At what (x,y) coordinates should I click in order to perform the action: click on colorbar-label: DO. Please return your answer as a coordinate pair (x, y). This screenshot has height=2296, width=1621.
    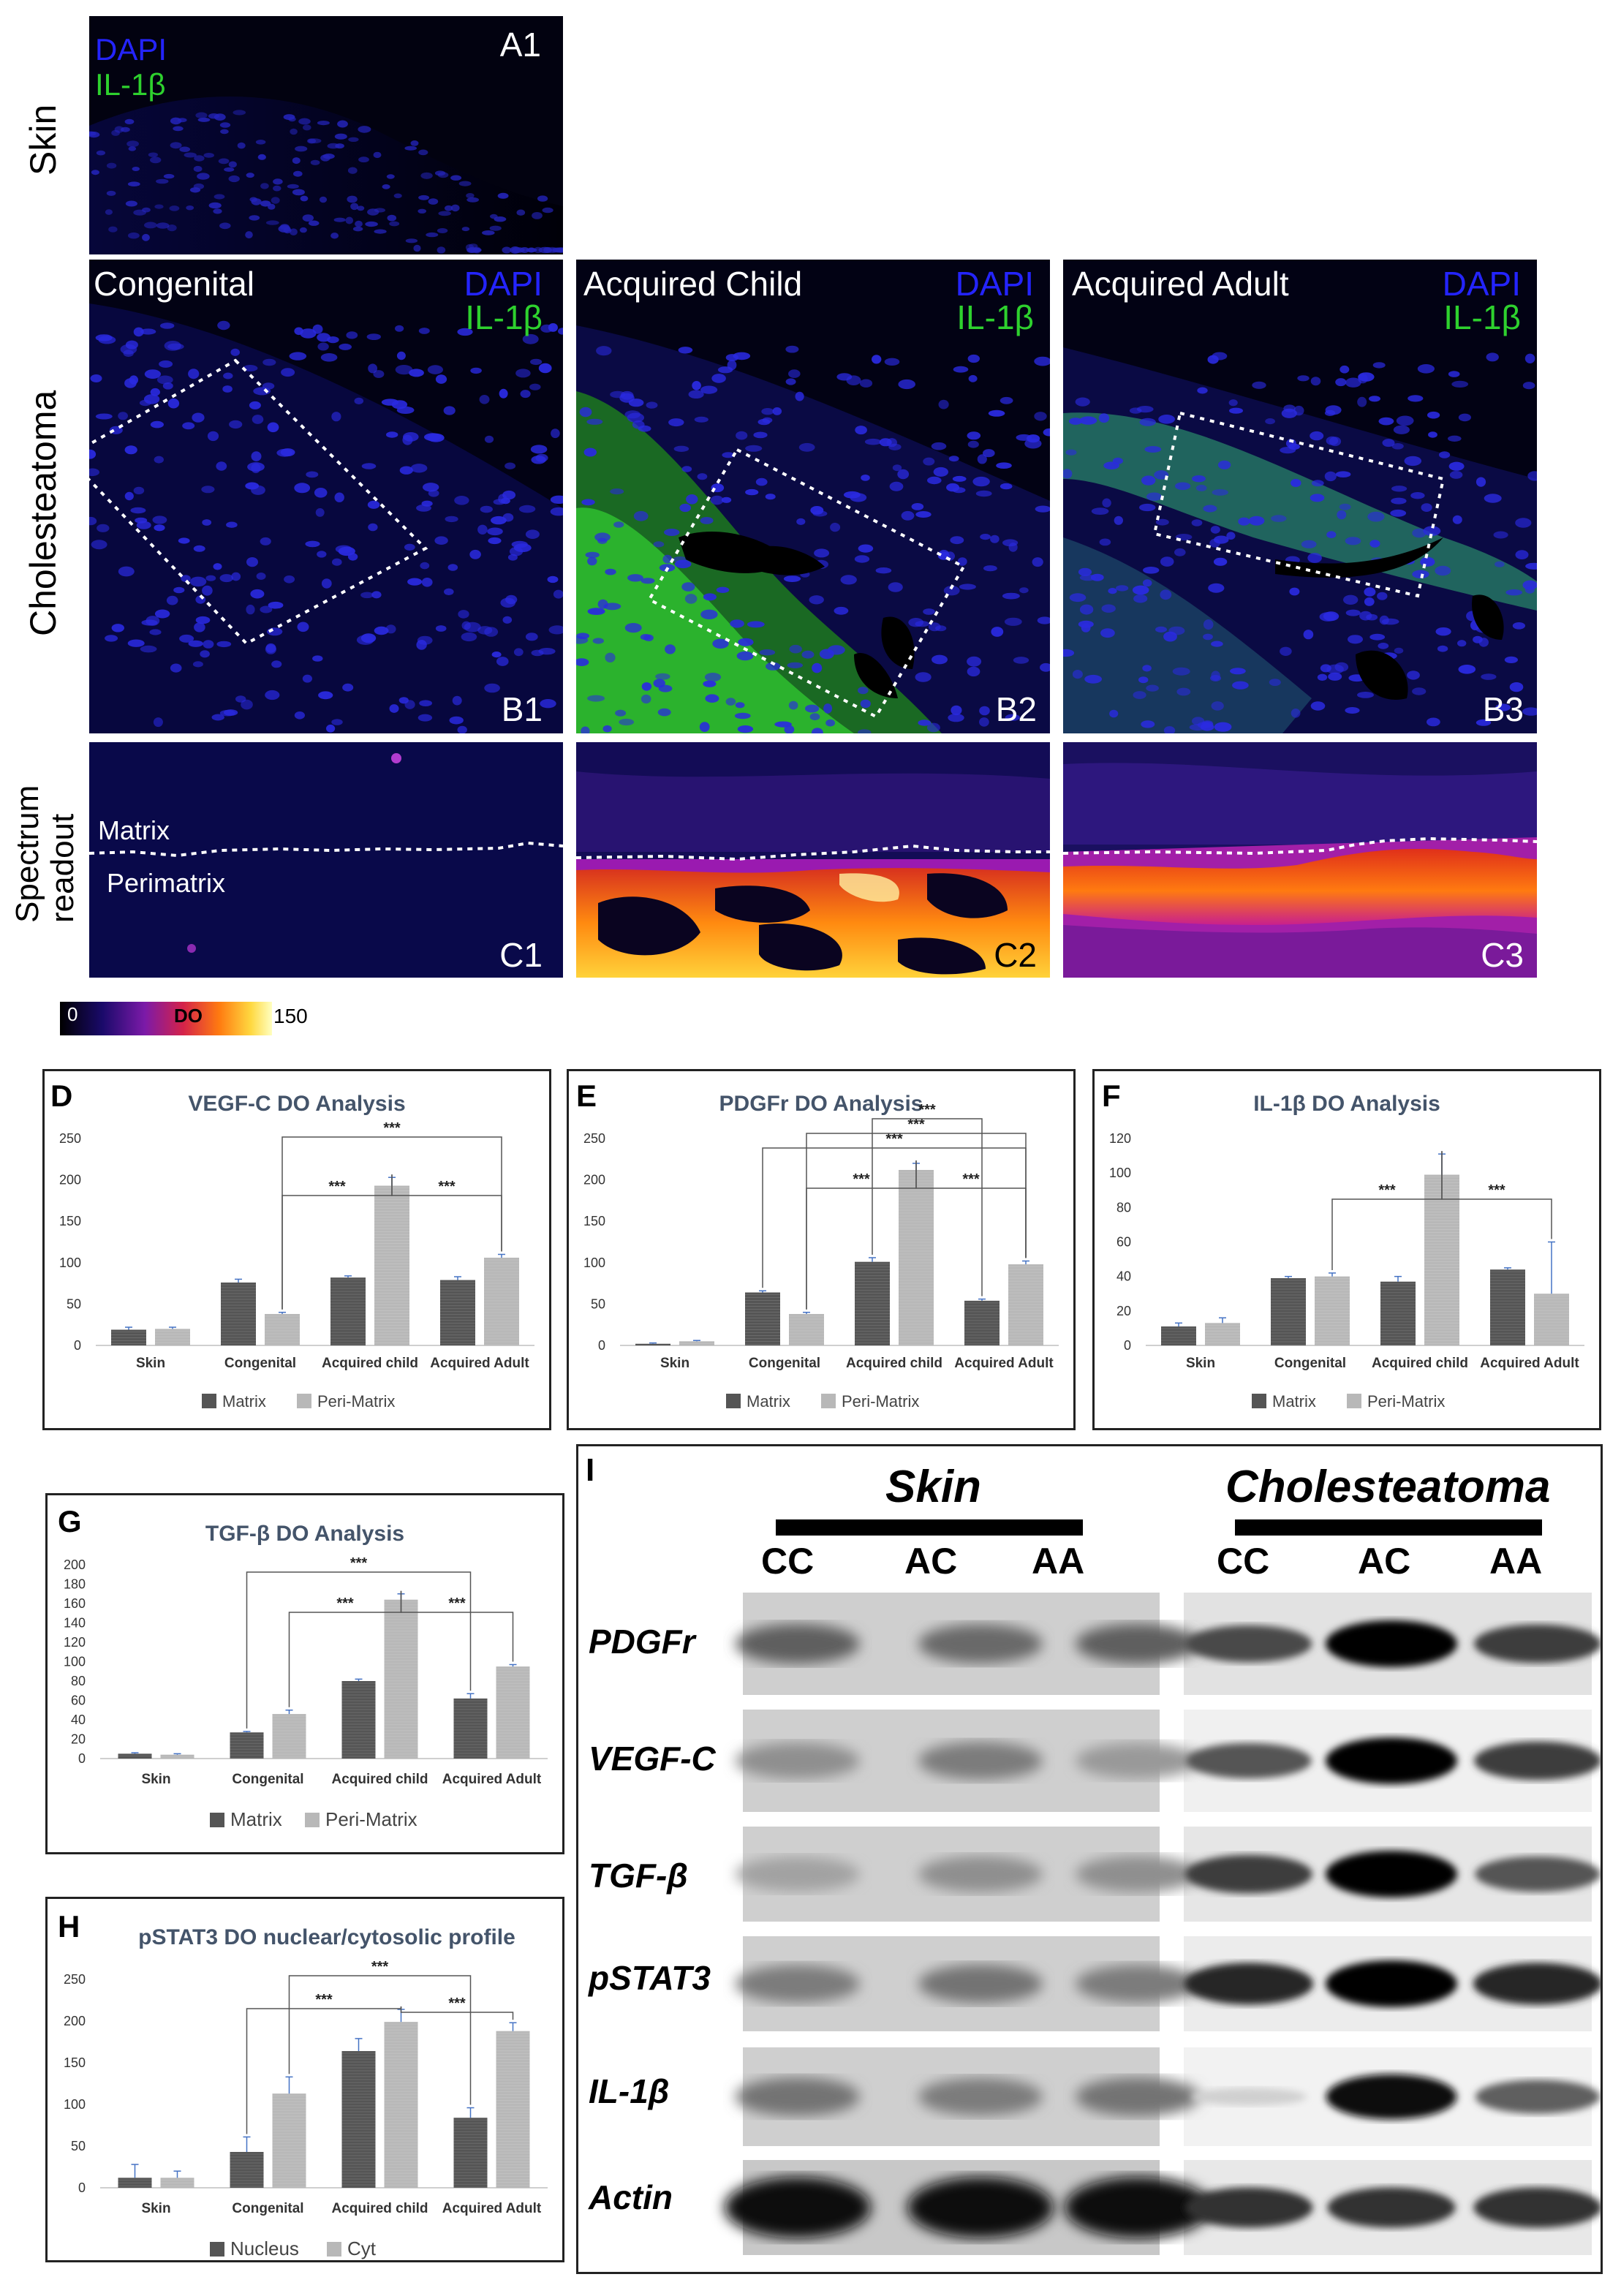
    Looking at the image, I should click on (188, 1016).